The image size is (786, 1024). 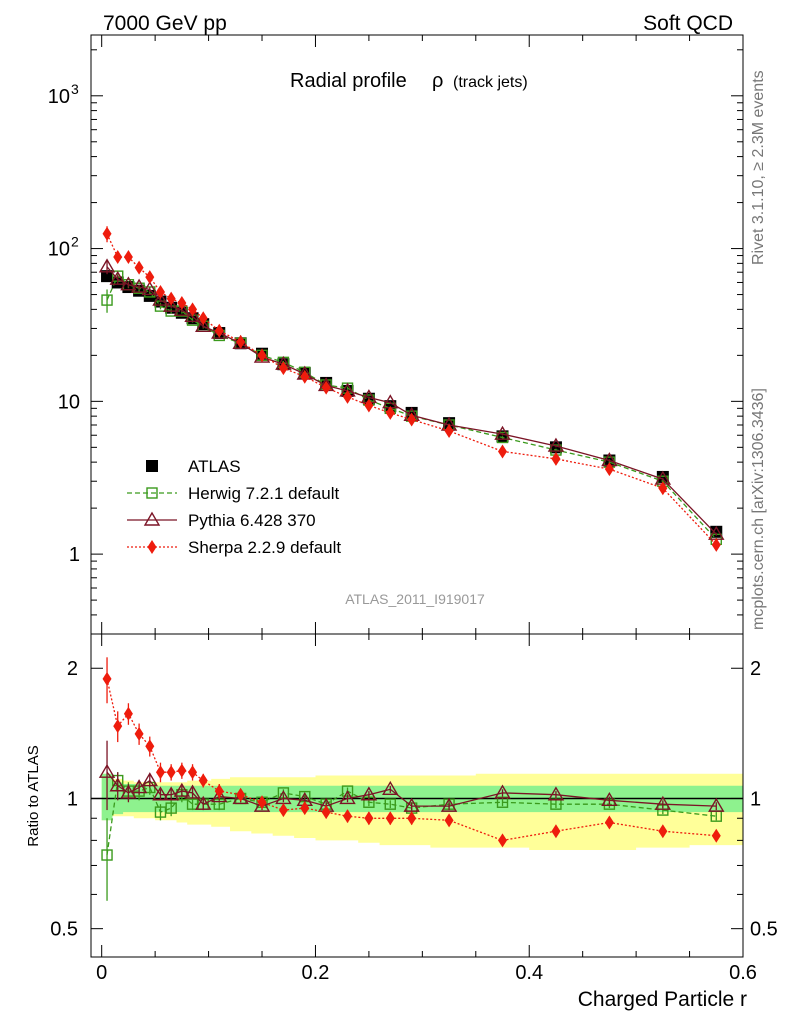 What do you see at coordinates (743, 973) in the screenshot?
I see `x-tick-label: 0.6` at bounding box center [743, 973].